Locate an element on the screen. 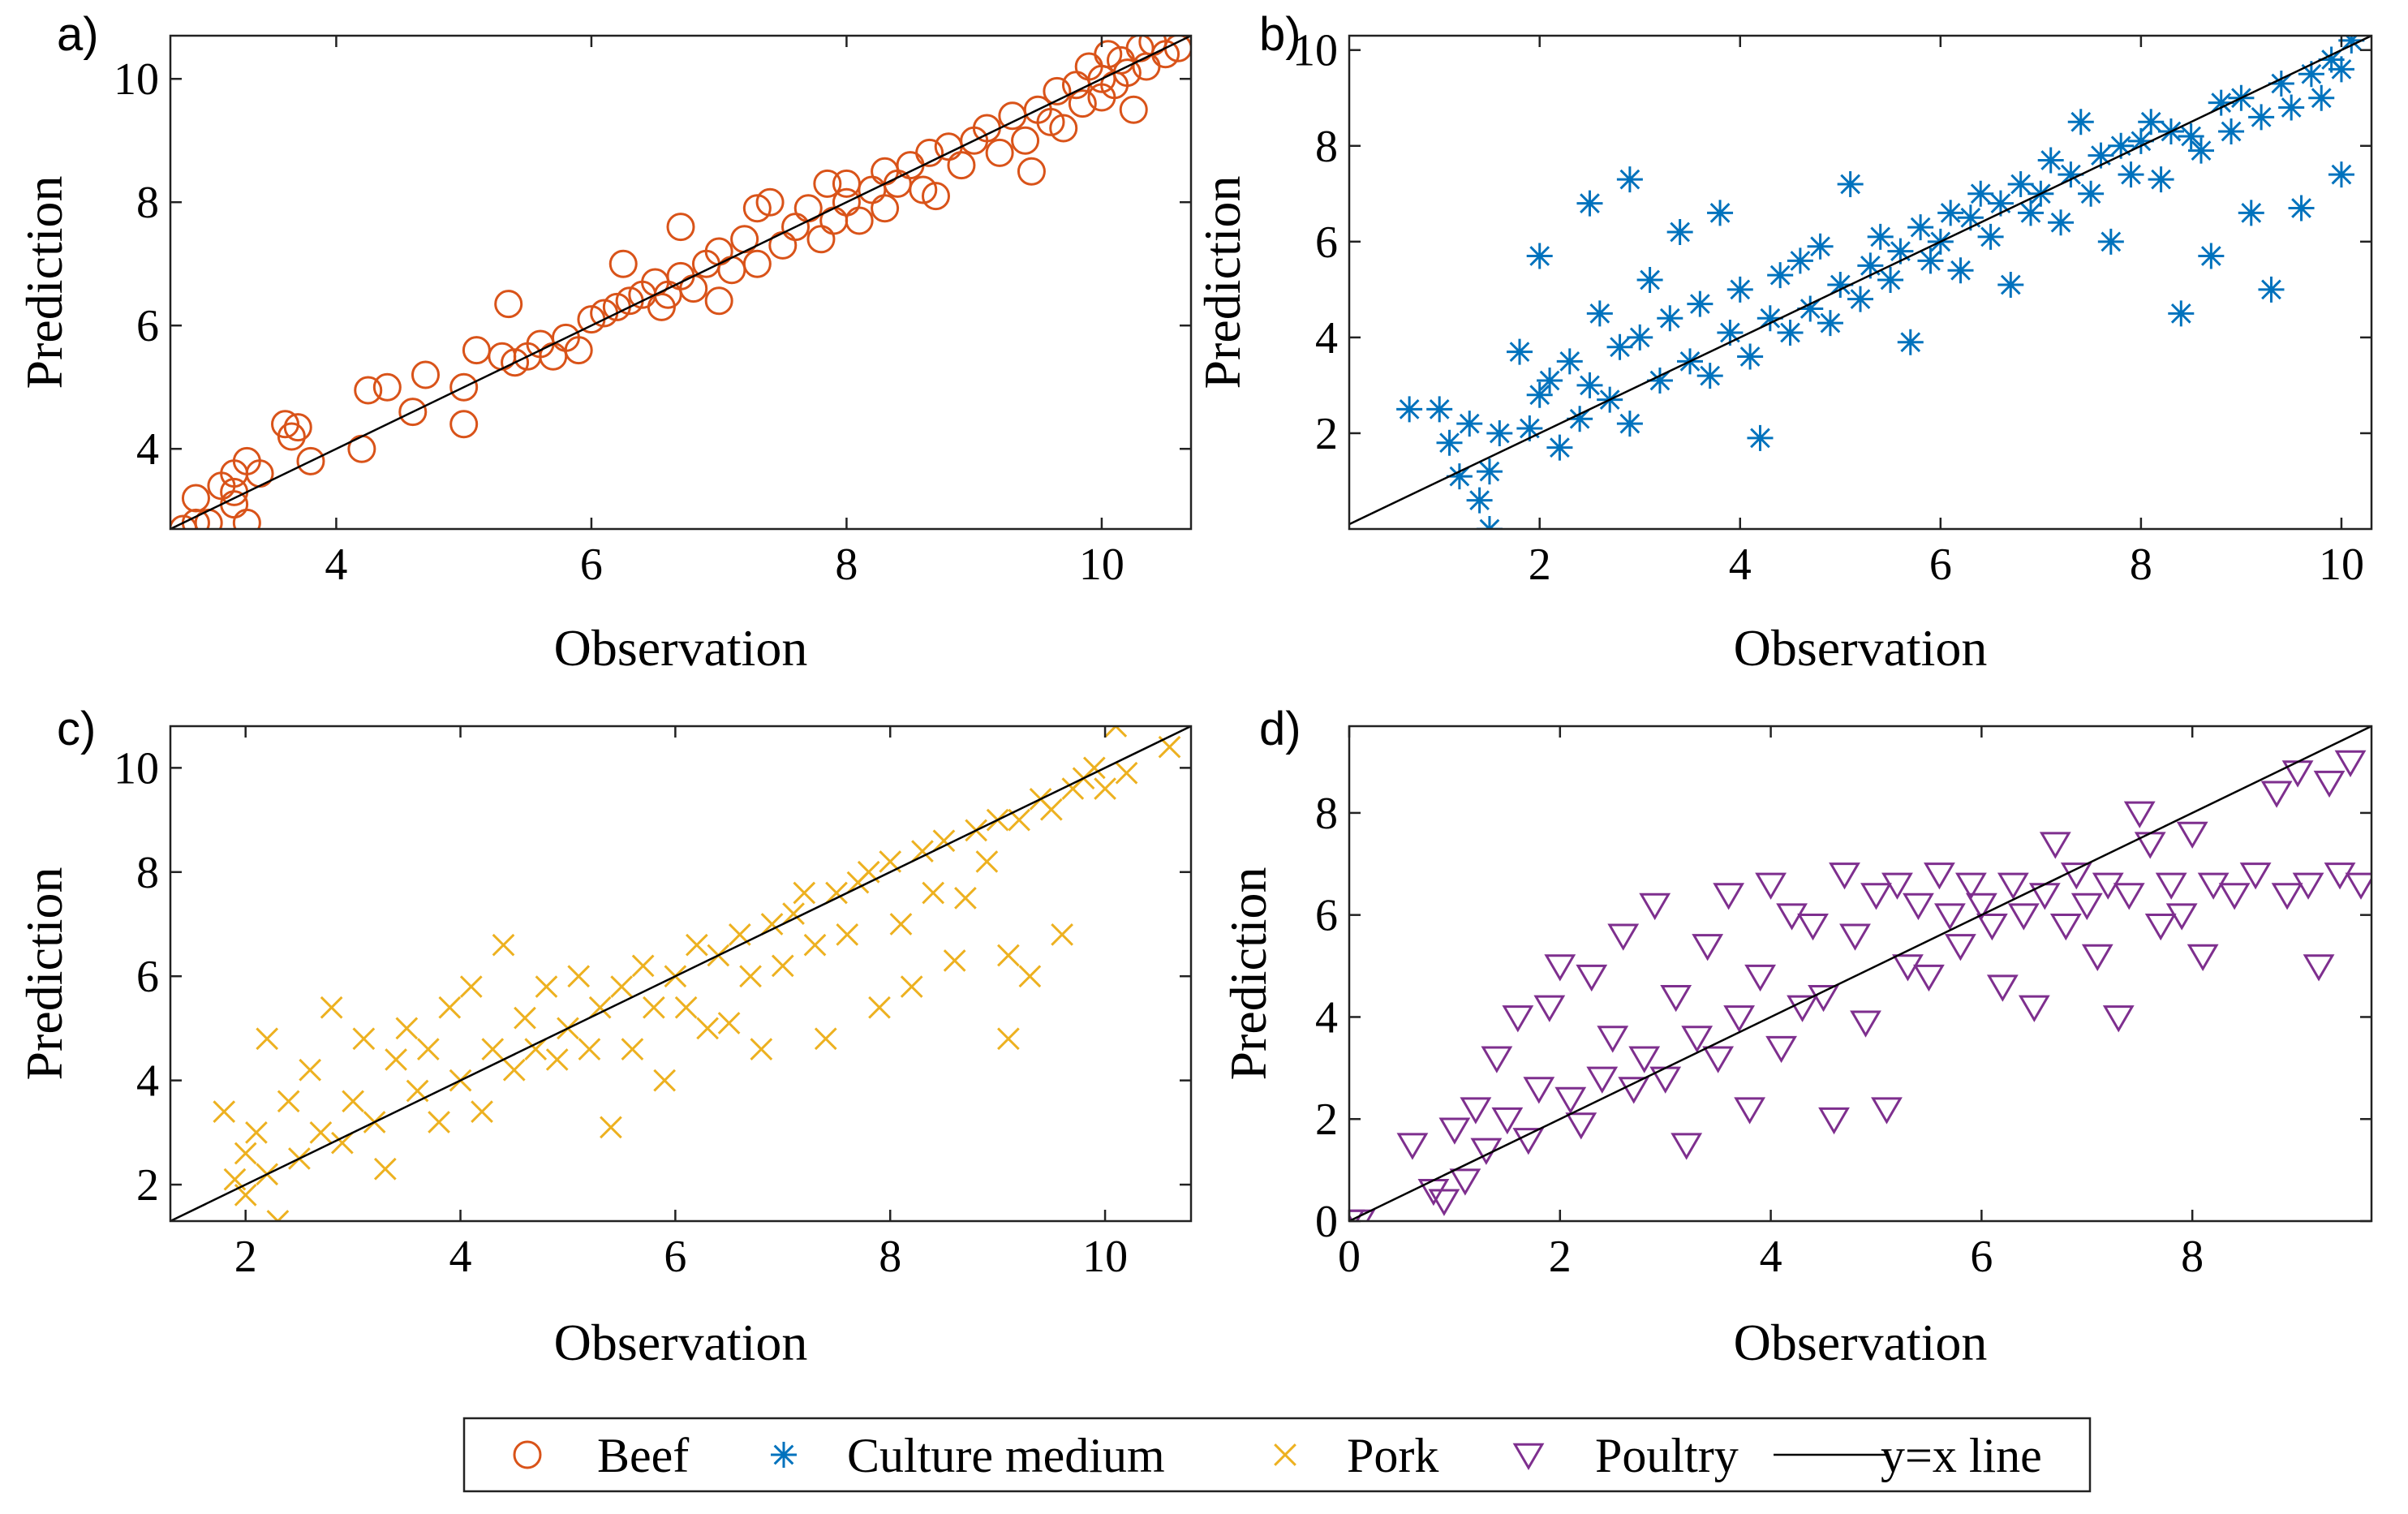 This screenshot has width=2408, height=1514. yx-line is located at coordinates (680, 282).